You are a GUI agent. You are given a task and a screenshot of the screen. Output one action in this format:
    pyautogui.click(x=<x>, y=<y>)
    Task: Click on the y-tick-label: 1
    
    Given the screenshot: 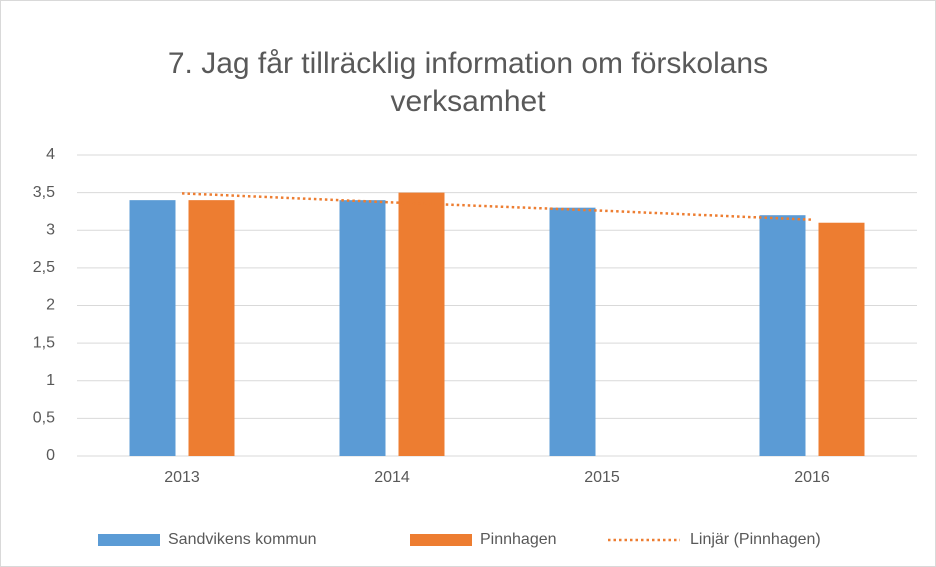 What is the action you would take?
    pyautogui.click(x=50, y=380)
    